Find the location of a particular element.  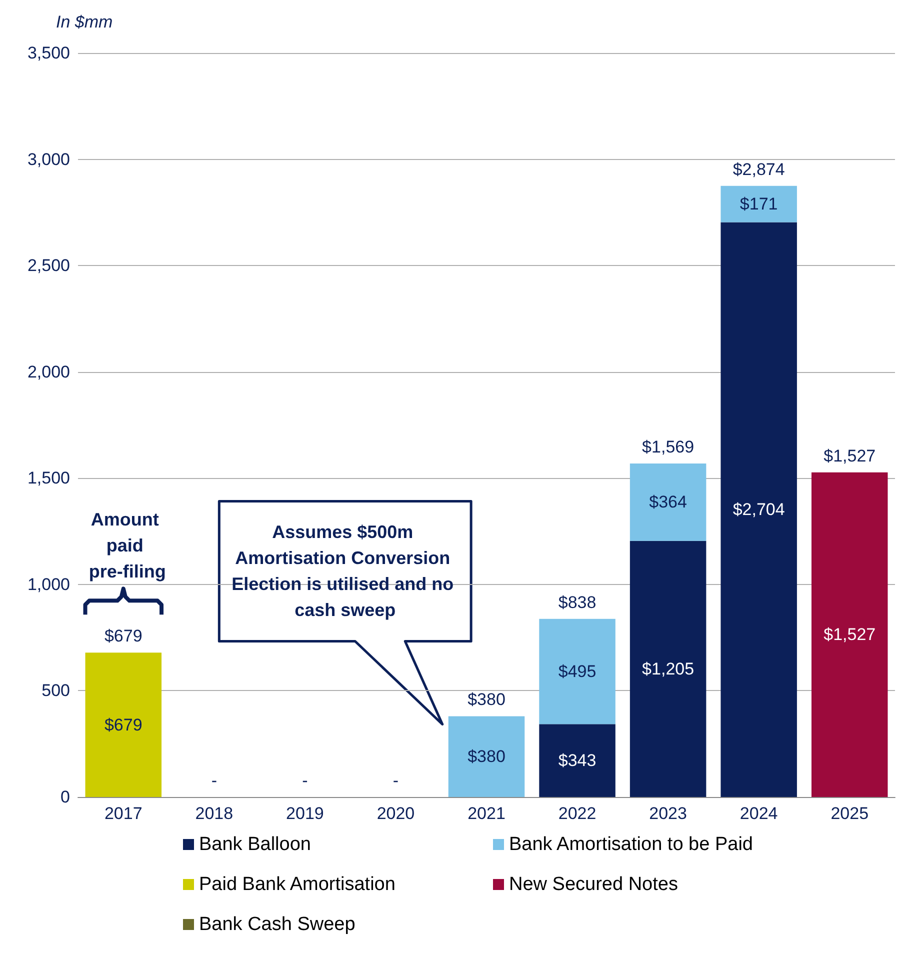

data-label: $679 is located at coordinates (123, 724).